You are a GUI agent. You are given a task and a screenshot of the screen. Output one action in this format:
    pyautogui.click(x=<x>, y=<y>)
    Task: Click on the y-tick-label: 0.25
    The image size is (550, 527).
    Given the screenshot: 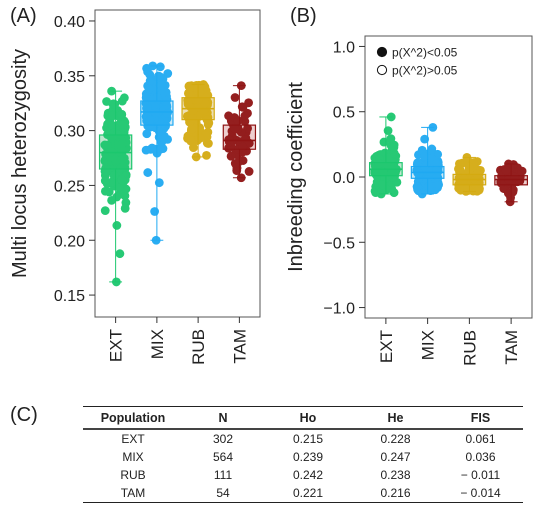 What is the action you would take?
    pyautogui.click(x=69, y=186)
    